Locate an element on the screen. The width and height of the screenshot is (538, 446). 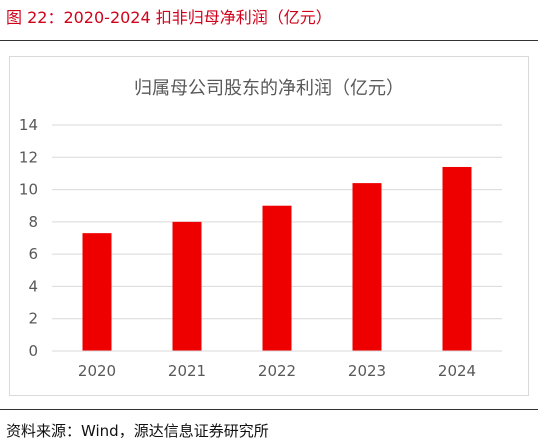
x-tick-label: 2021 is located at coordinates (187, 371).